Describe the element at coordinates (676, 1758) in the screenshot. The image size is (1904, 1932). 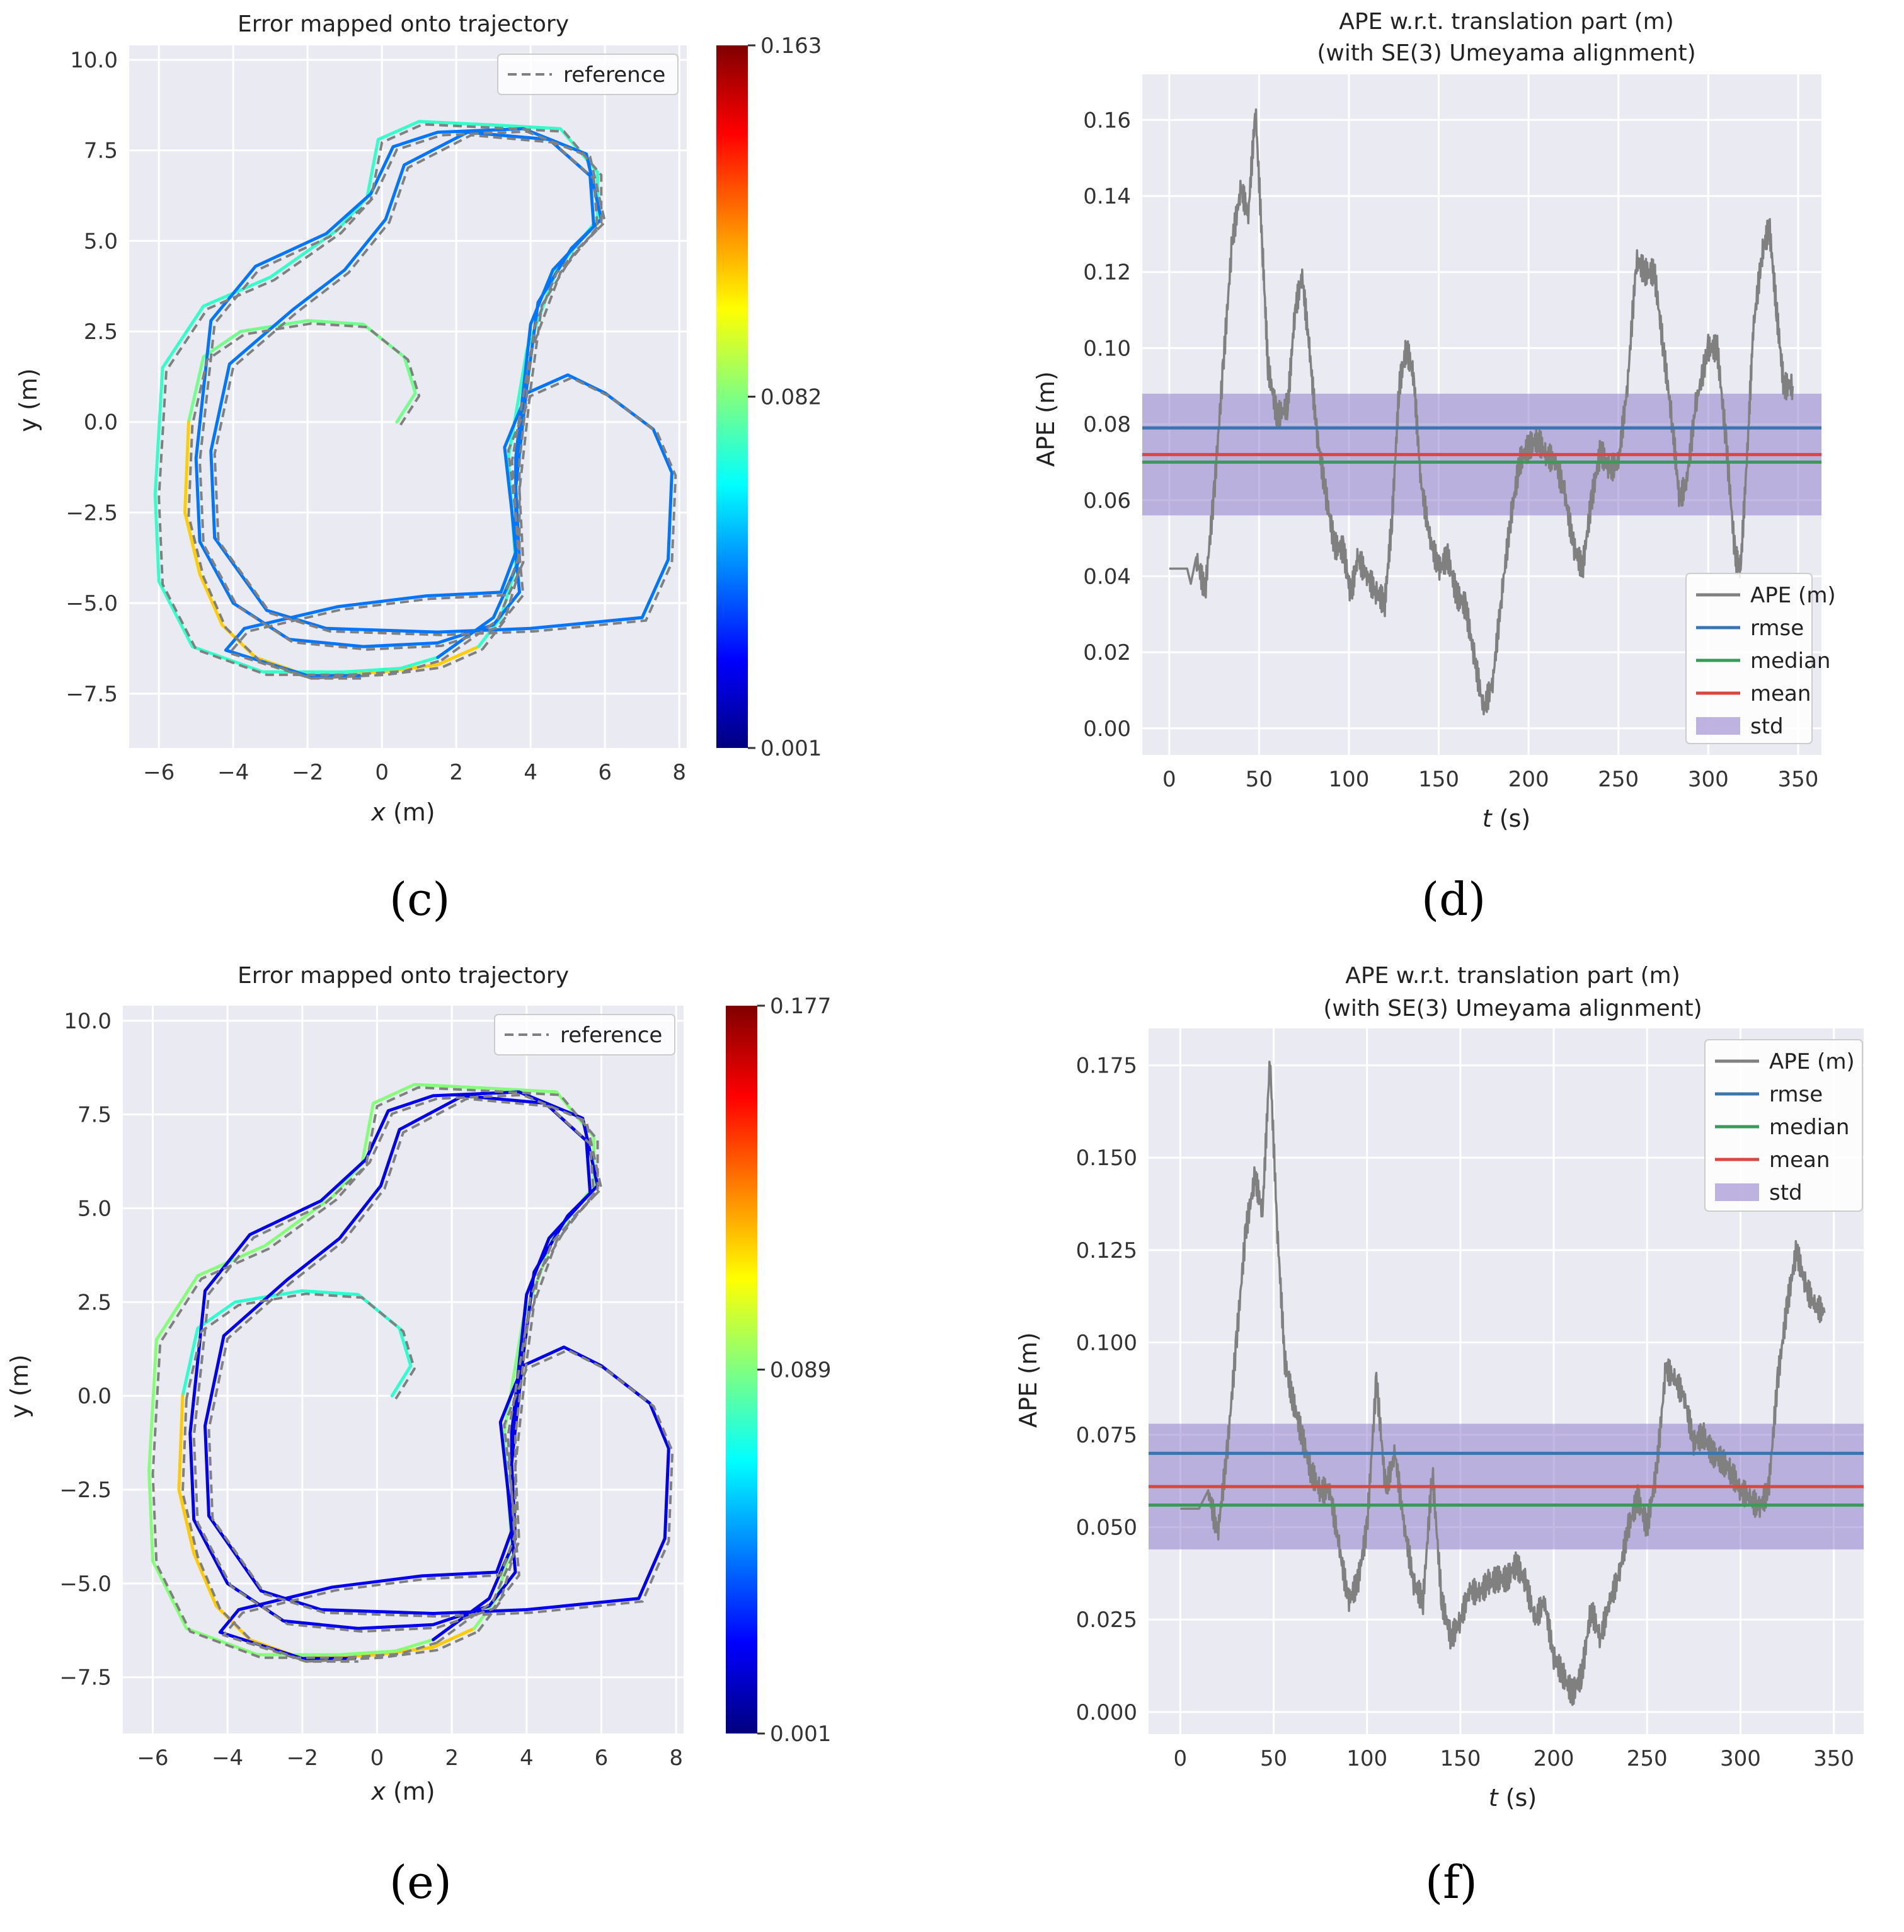
I see `x-tick-label: 8` at that location.